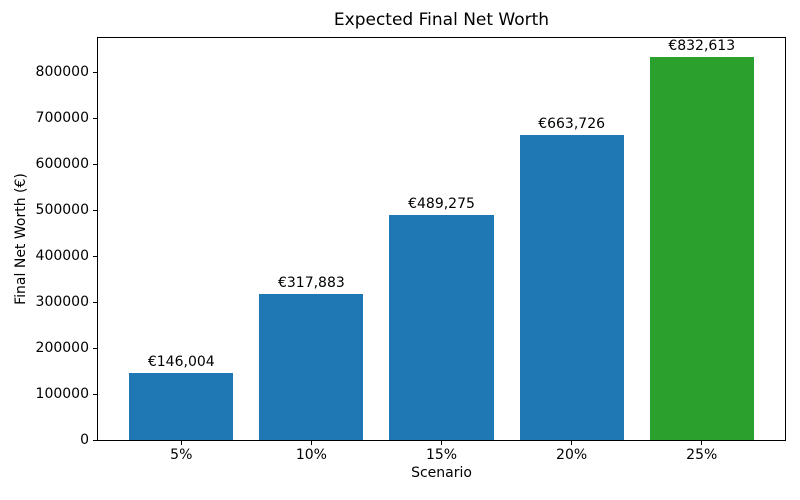 The width and height of the screenshot is (800, 500). I want to click on x-tick-label: 10%, so click(311, 455).